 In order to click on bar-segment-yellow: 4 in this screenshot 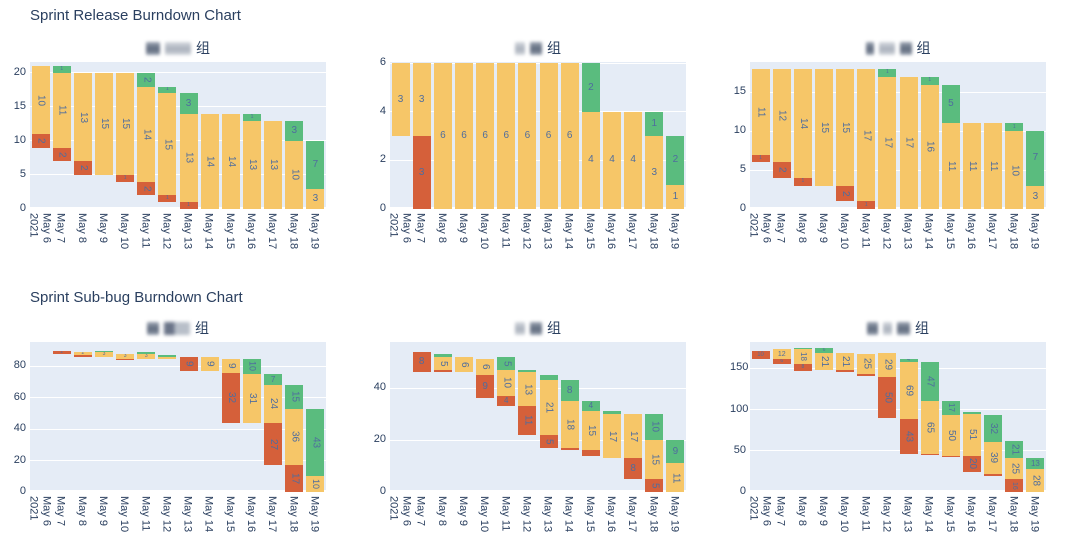, I will do `click(633, 160)`.